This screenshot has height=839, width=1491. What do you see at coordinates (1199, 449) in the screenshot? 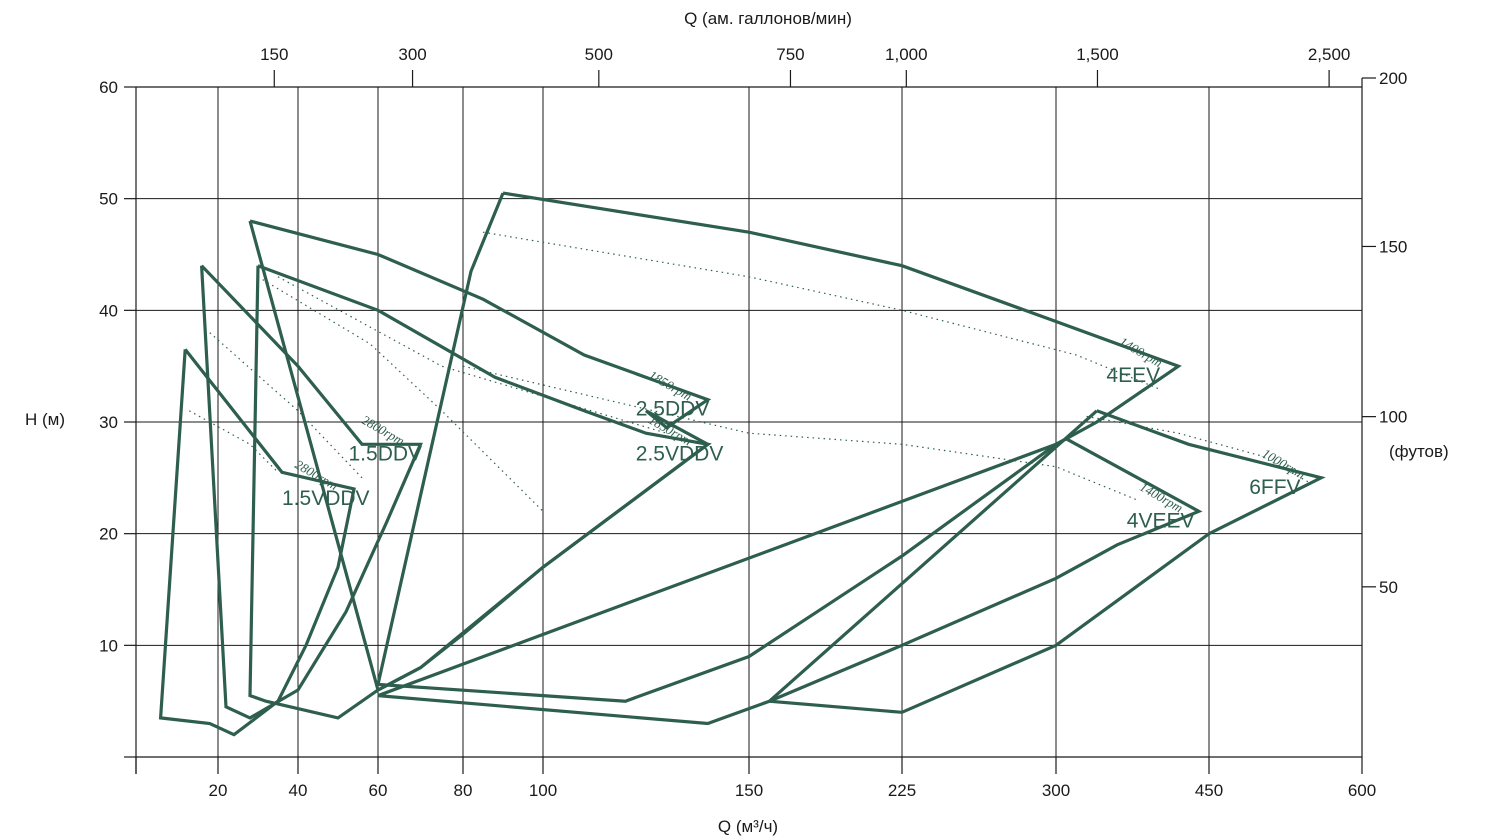
I see `speed-curve-6ffv` at bounding box center [1199, 449].